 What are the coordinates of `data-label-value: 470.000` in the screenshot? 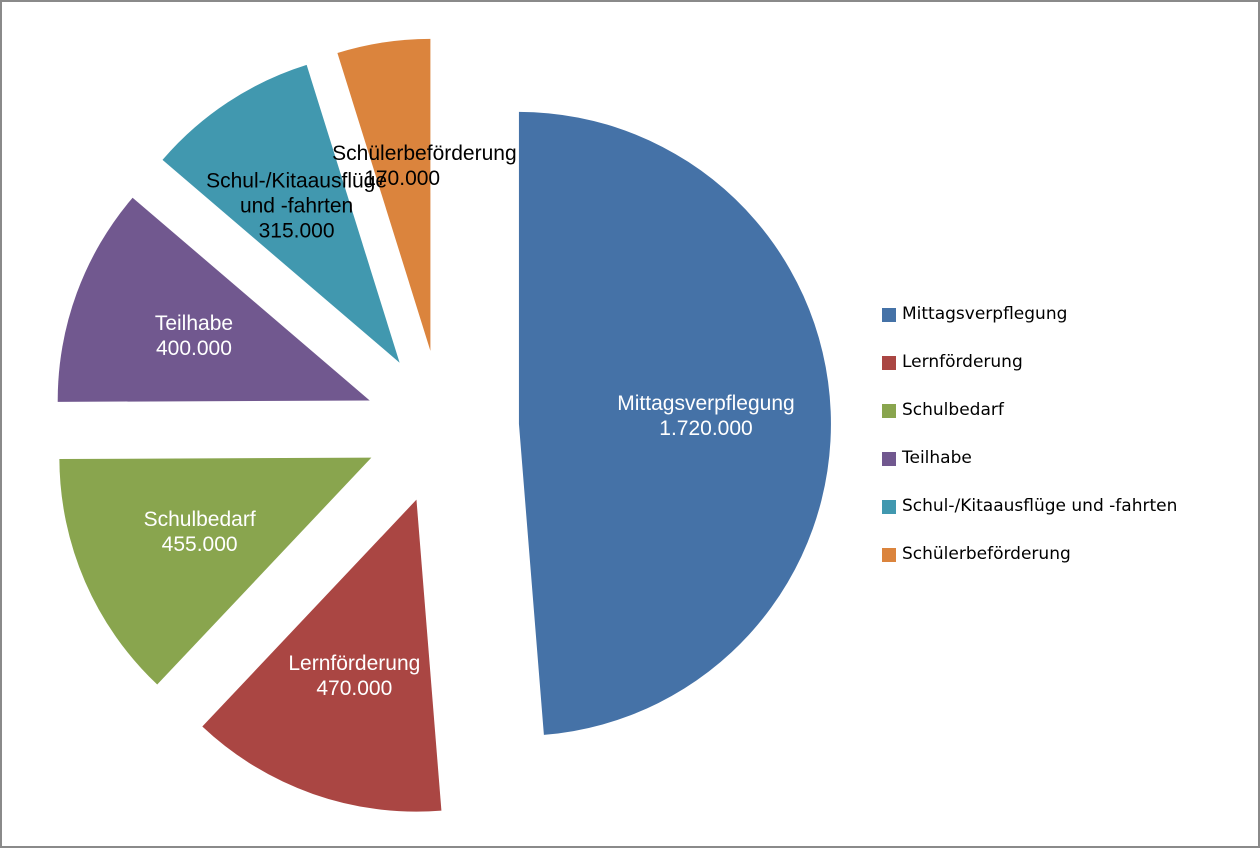 It's located at (354, 689).